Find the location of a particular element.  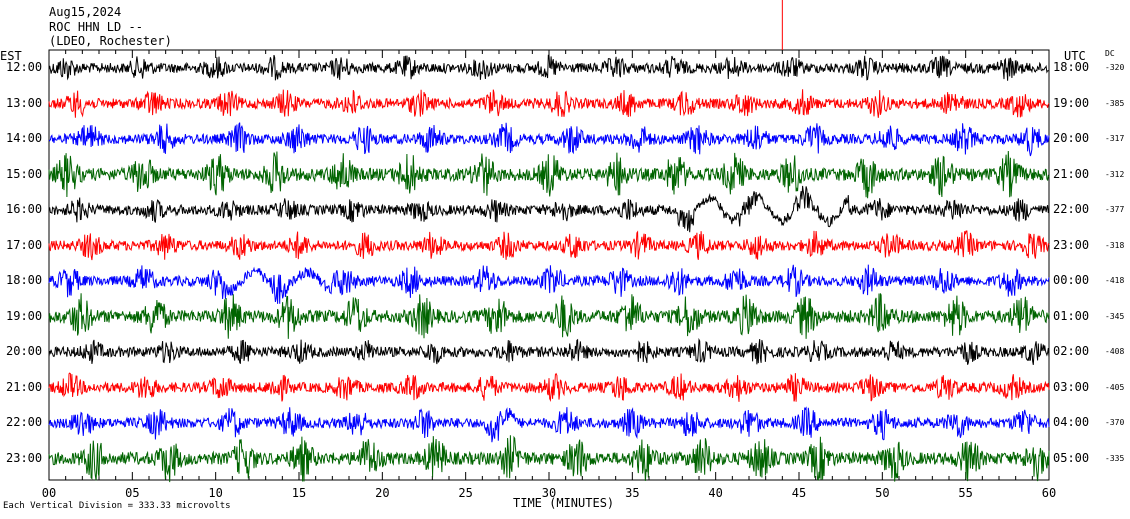

dc-offset-label: -317 is located at coordinates (1115, 138).